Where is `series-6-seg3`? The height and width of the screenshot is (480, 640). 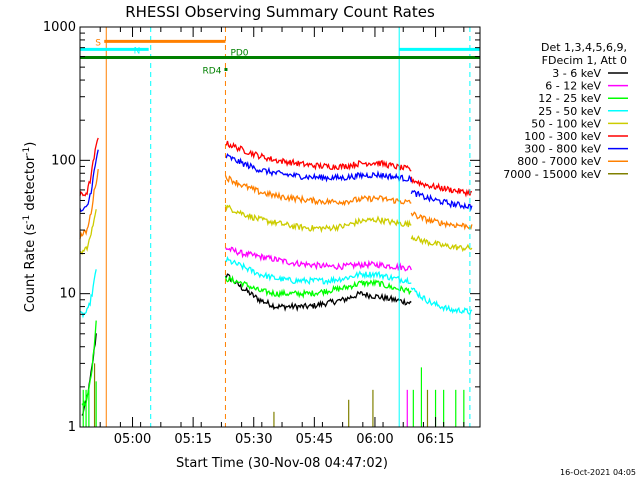 series-6-seg3 is located at coordinates (441, 200).